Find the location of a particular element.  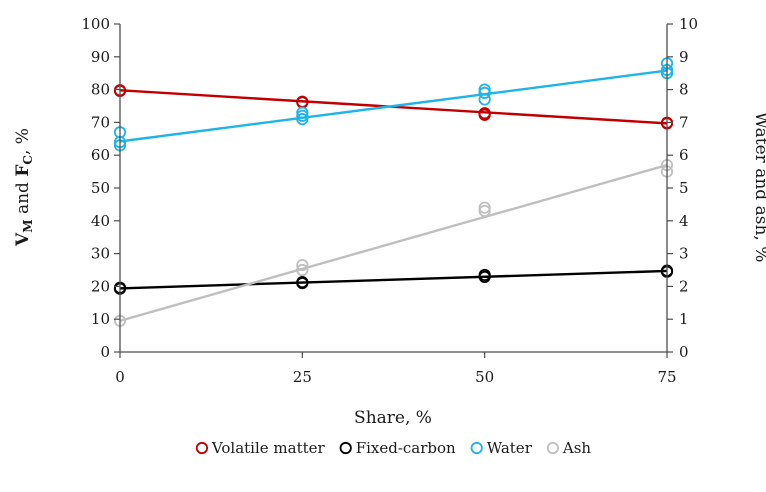

y-axis-title: VM and FC, % is located at coordinates (24, 187).